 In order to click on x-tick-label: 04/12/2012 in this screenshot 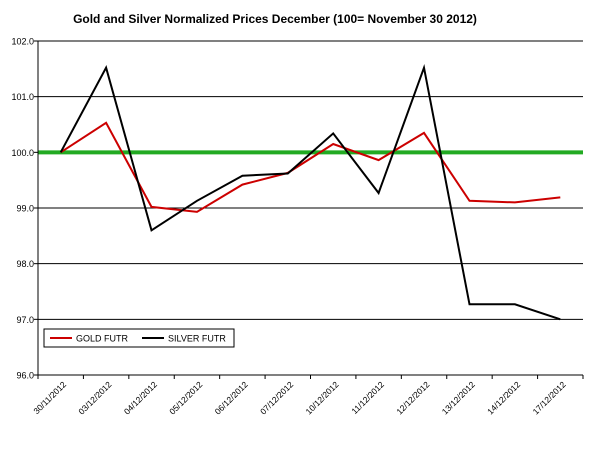, I will do `click(140, 397)`.